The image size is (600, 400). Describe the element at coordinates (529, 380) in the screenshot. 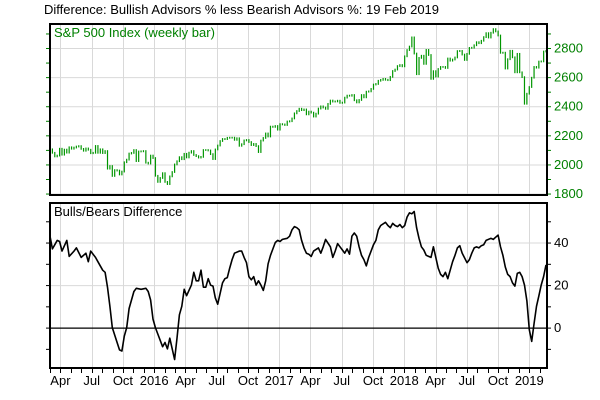

I see `x-tick-label: 2019` at that location.